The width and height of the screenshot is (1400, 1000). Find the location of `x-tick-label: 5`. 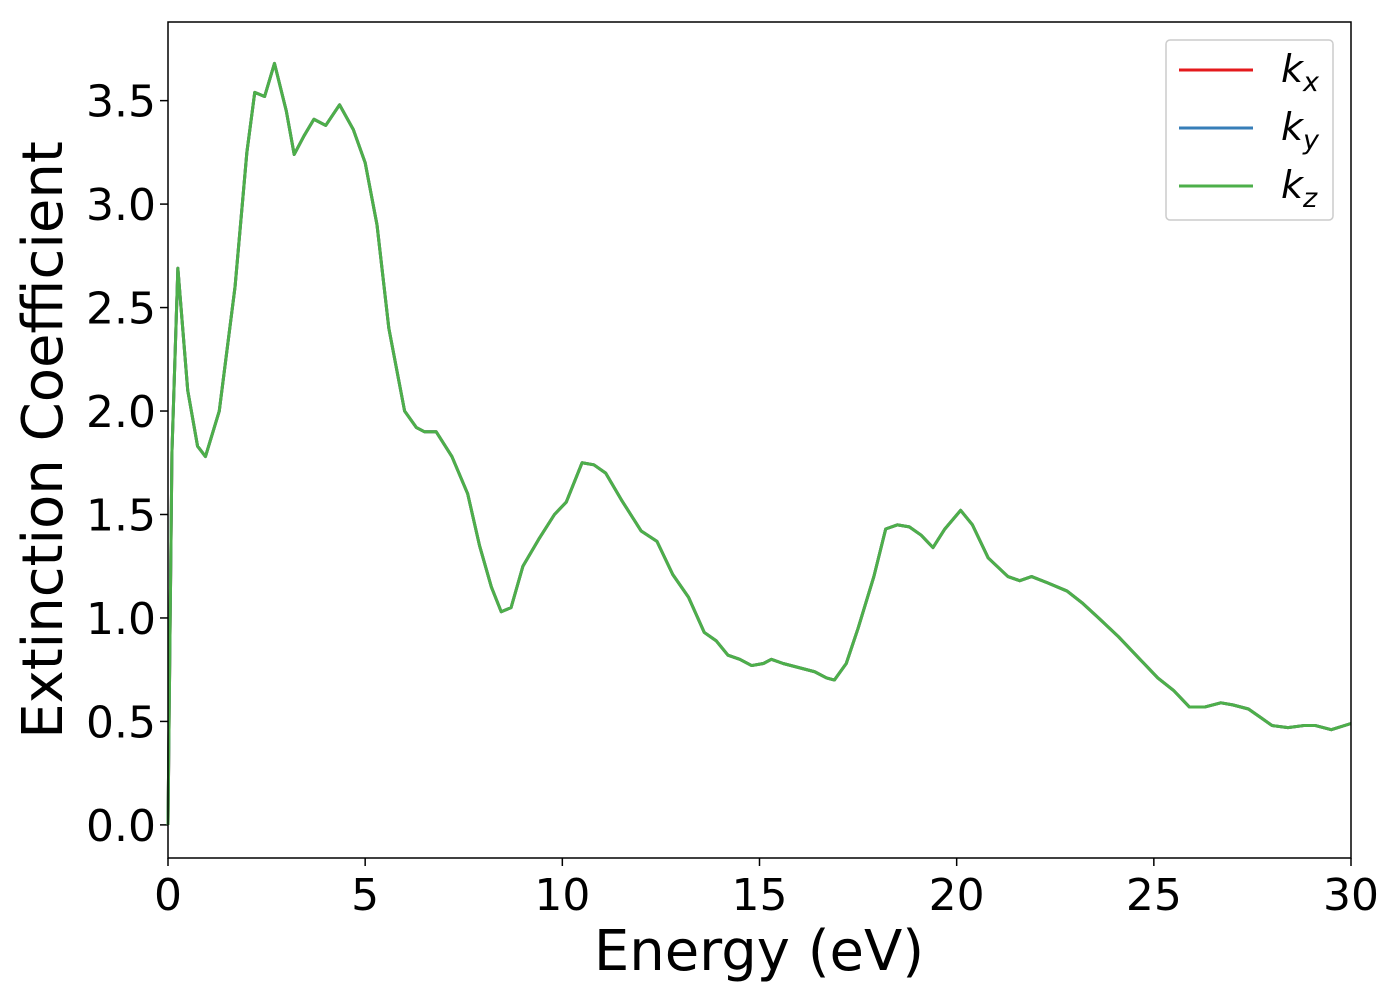

x-tick-label: 5 is located at coordinates (365, 895).